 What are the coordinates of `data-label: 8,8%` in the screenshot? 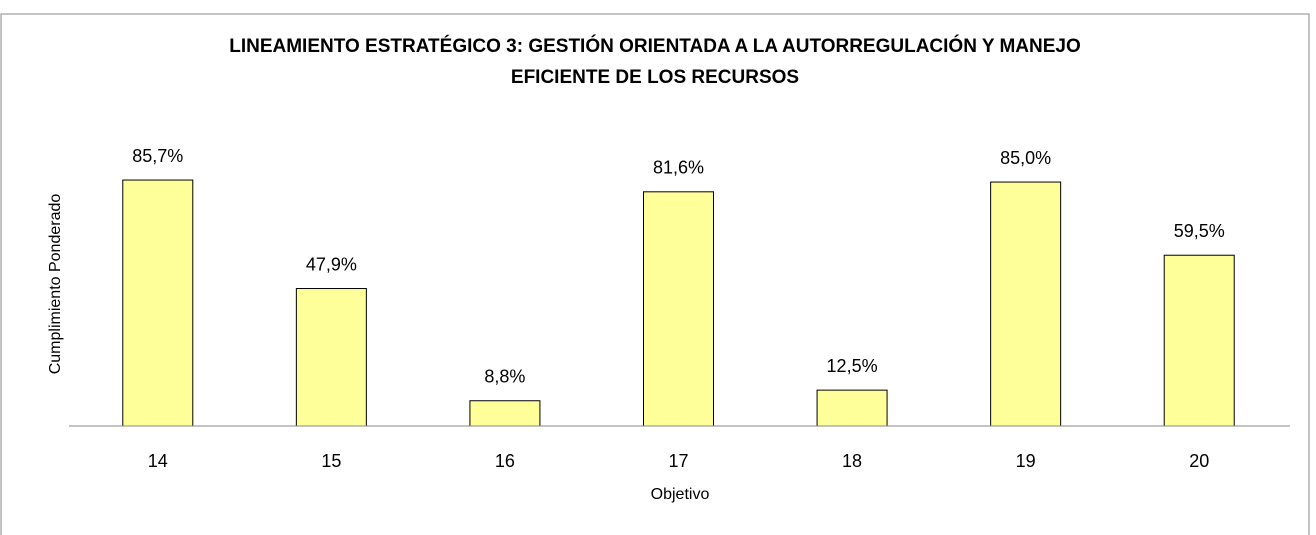 It's located at (504, 376).